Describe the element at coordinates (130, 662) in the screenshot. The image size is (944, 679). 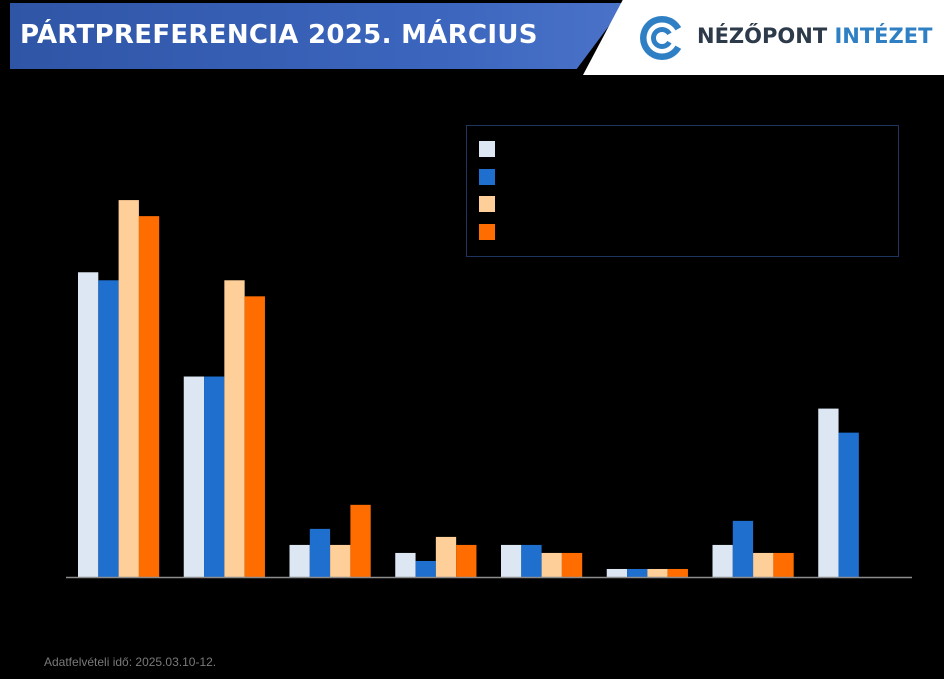
I see `survey-date-footnote: Adatfelvételi idő: 2025.03.10-12.` at that location.